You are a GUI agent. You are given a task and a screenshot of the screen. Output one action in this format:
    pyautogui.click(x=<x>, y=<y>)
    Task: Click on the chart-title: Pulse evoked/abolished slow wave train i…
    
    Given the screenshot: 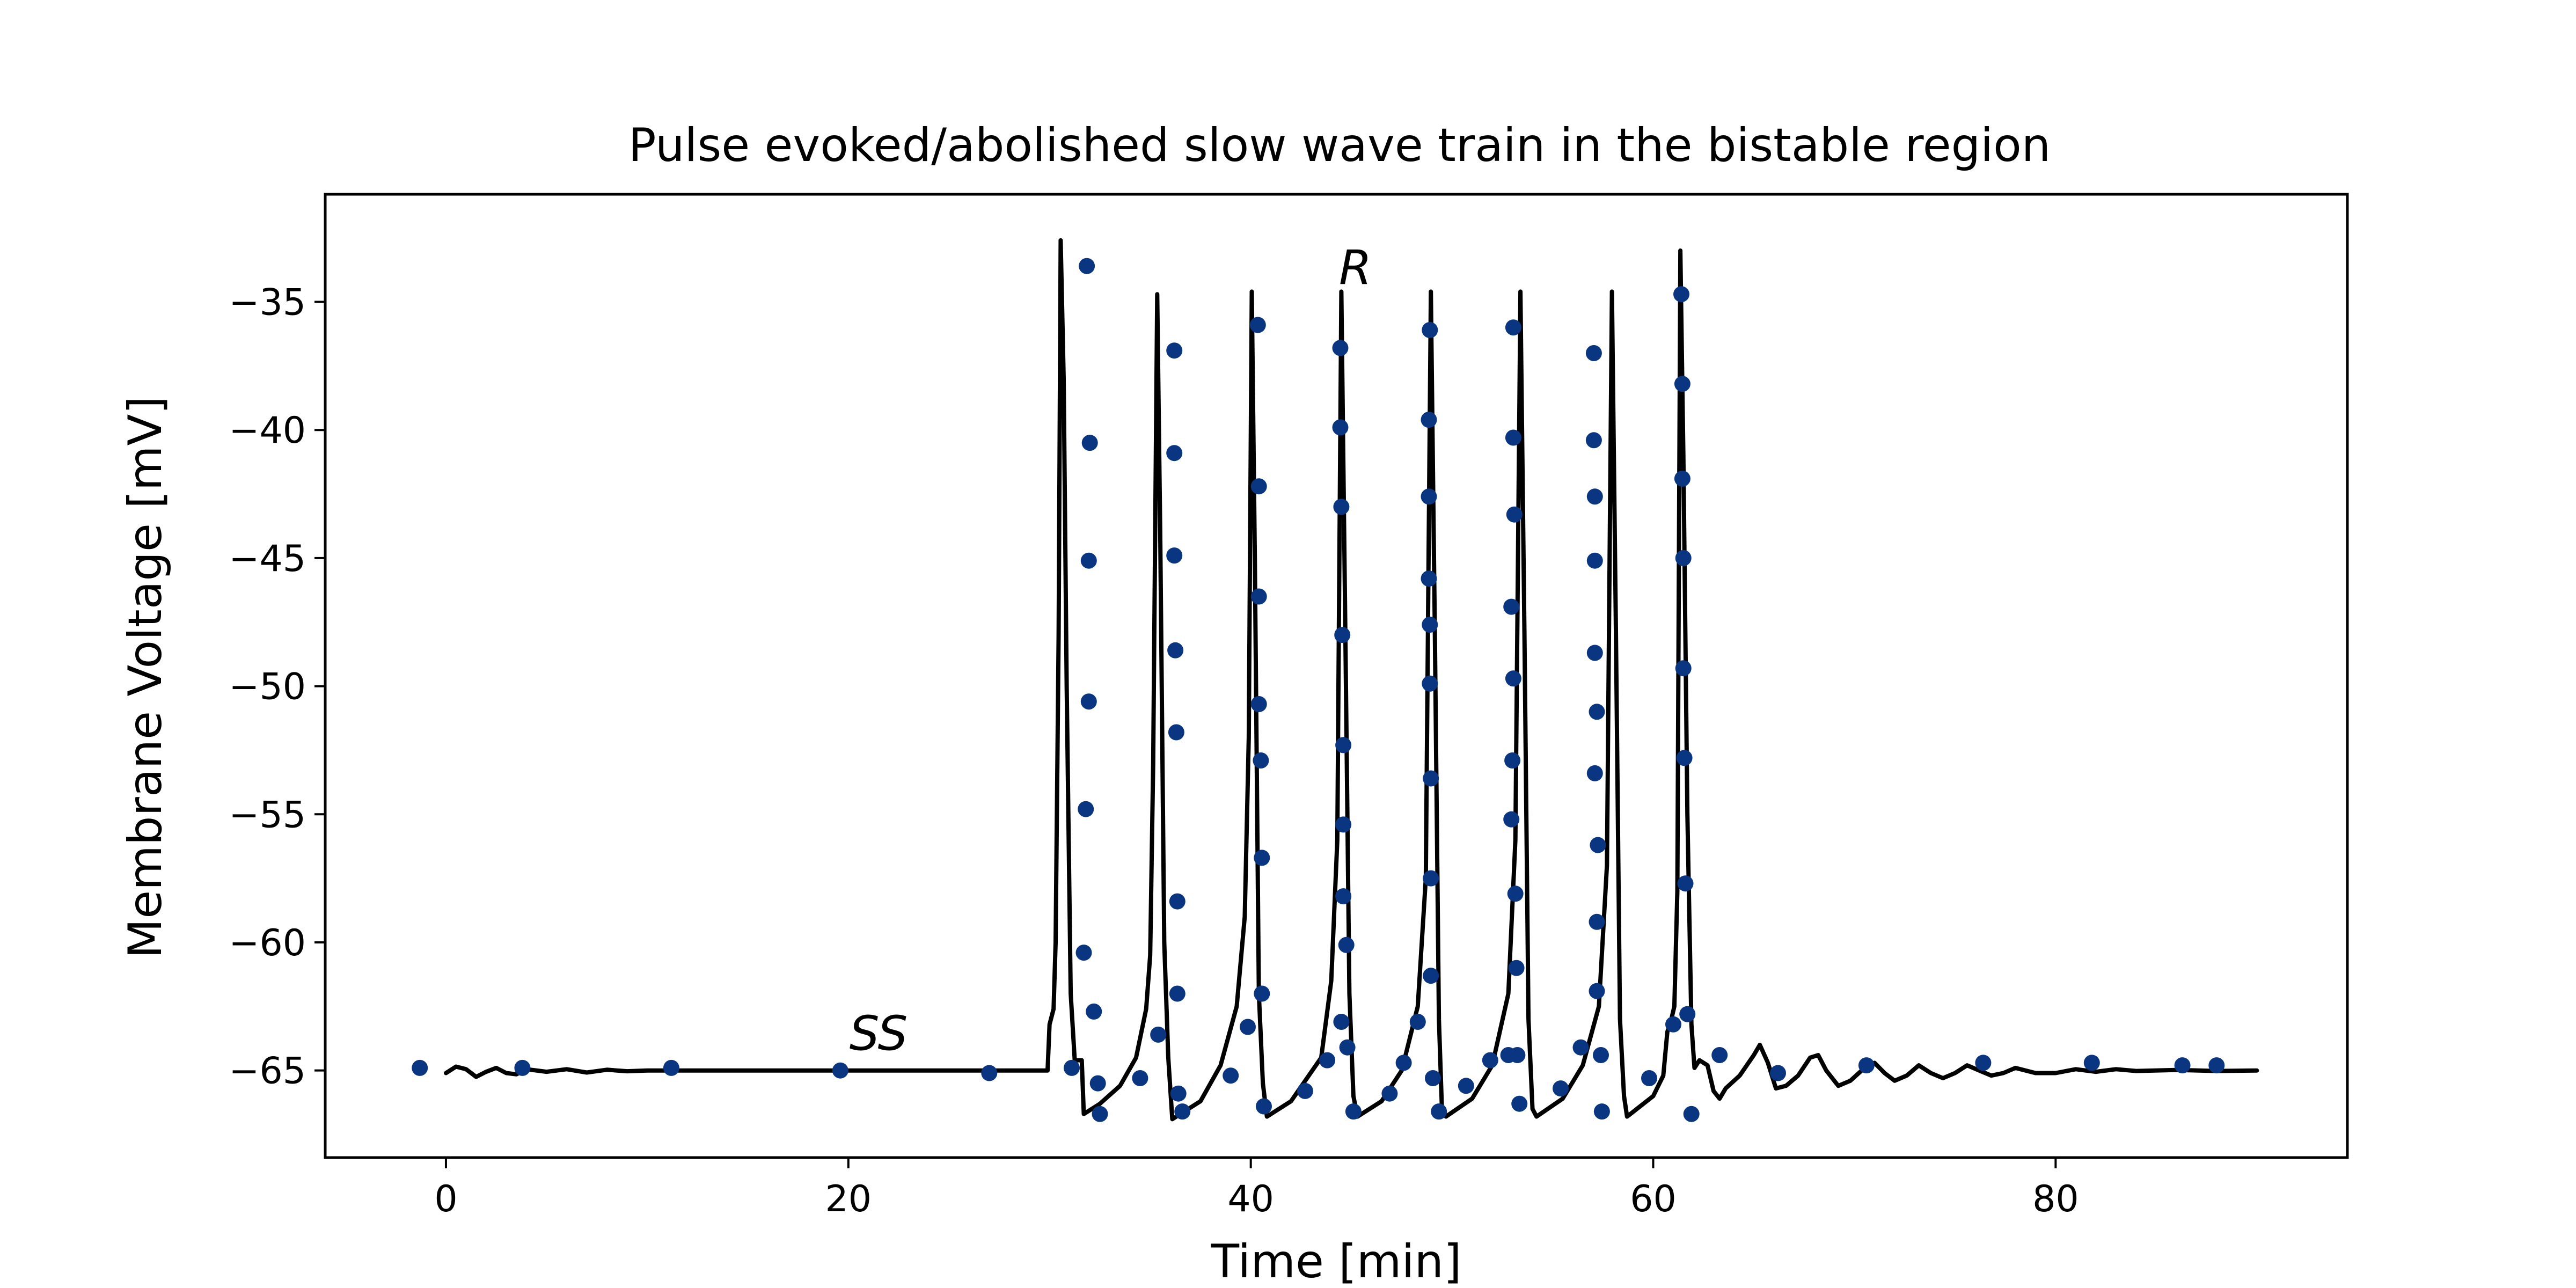 What is the action you would take?
    pyautogui.click(x=1339, y=145)
    